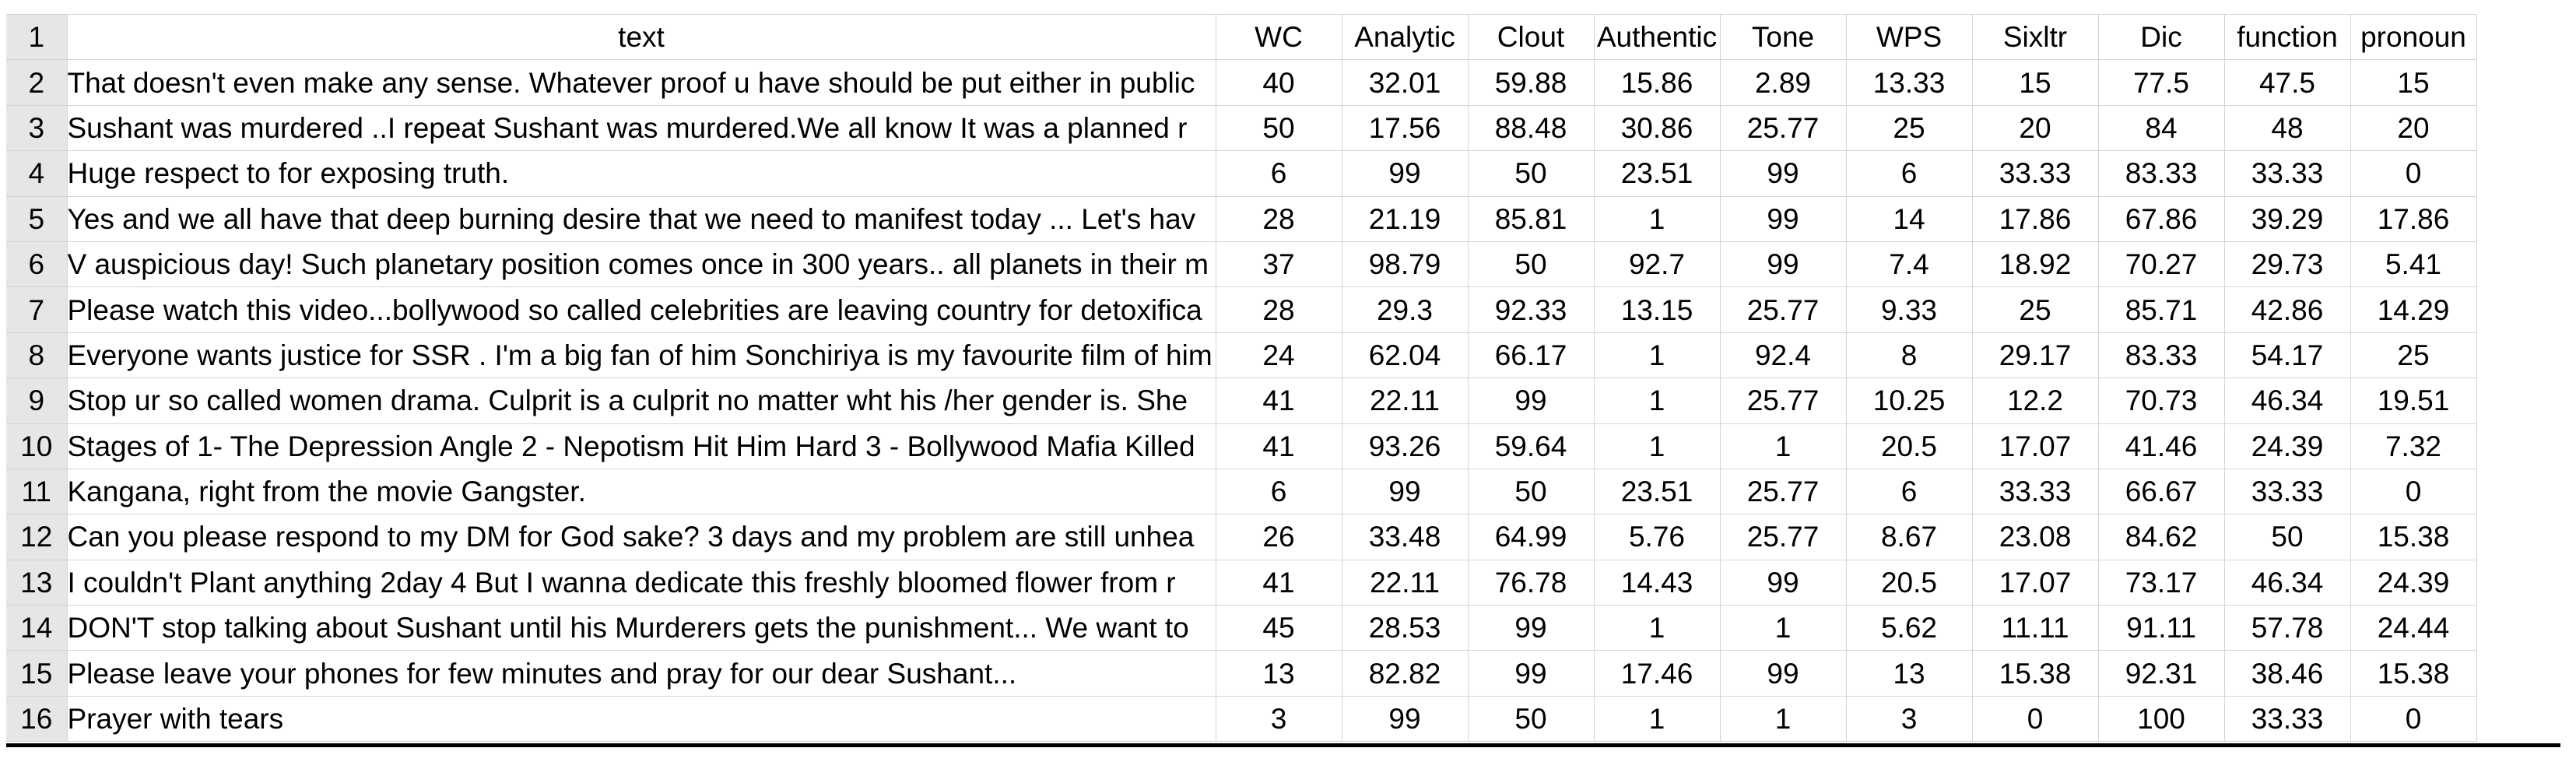  I want to click on value-cell: 5.76, so click(1658, 537).